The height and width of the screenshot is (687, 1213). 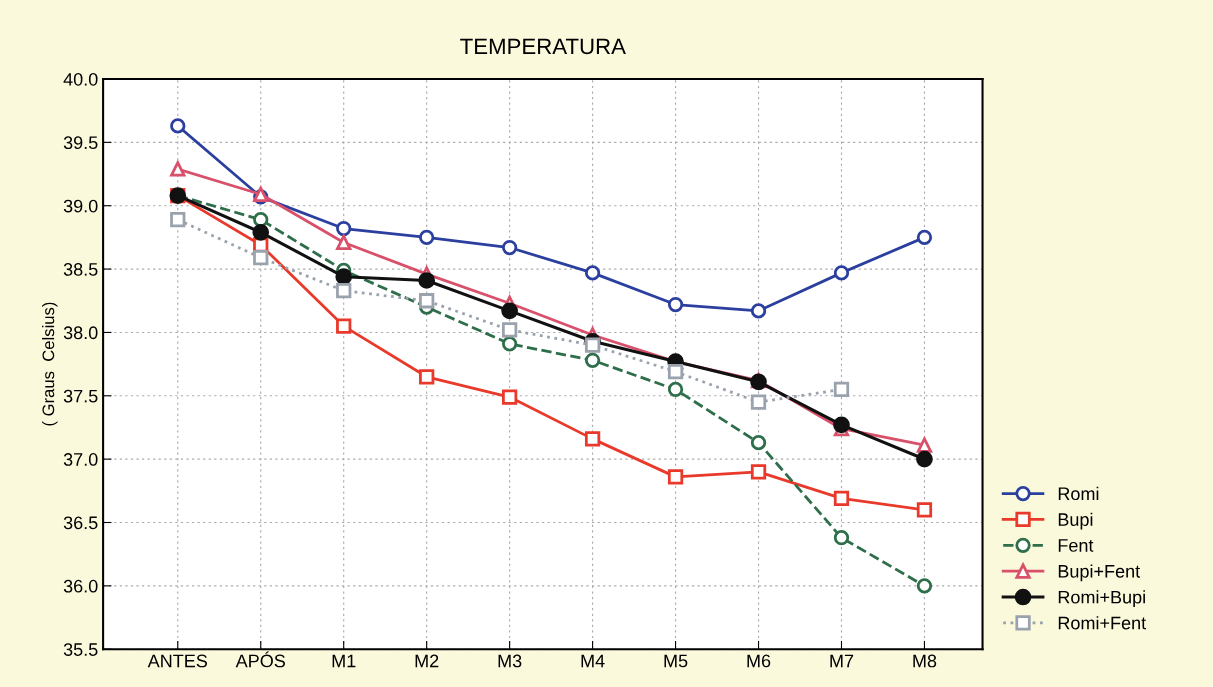 I want to click on y-tick-label: 40.0, so click(x=80, y=79).